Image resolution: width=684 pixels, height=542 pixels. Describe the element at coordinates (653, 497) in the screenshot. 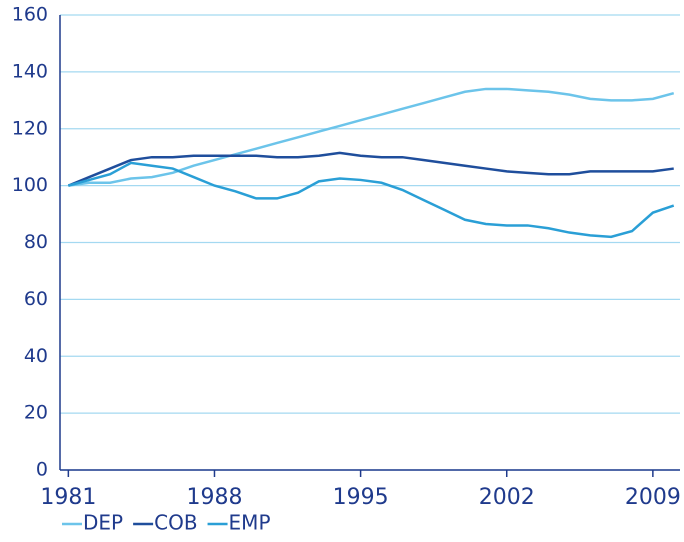

I see `x-tick-label: 2009` at that location.